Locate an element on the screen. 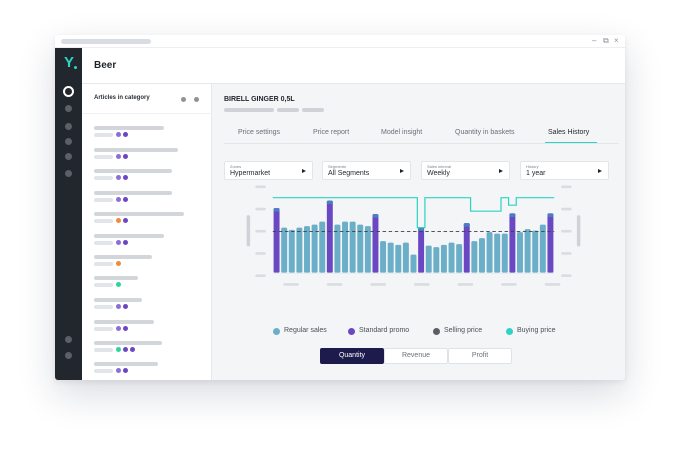  active-tab-indicator is located at coordinates (571, 142).